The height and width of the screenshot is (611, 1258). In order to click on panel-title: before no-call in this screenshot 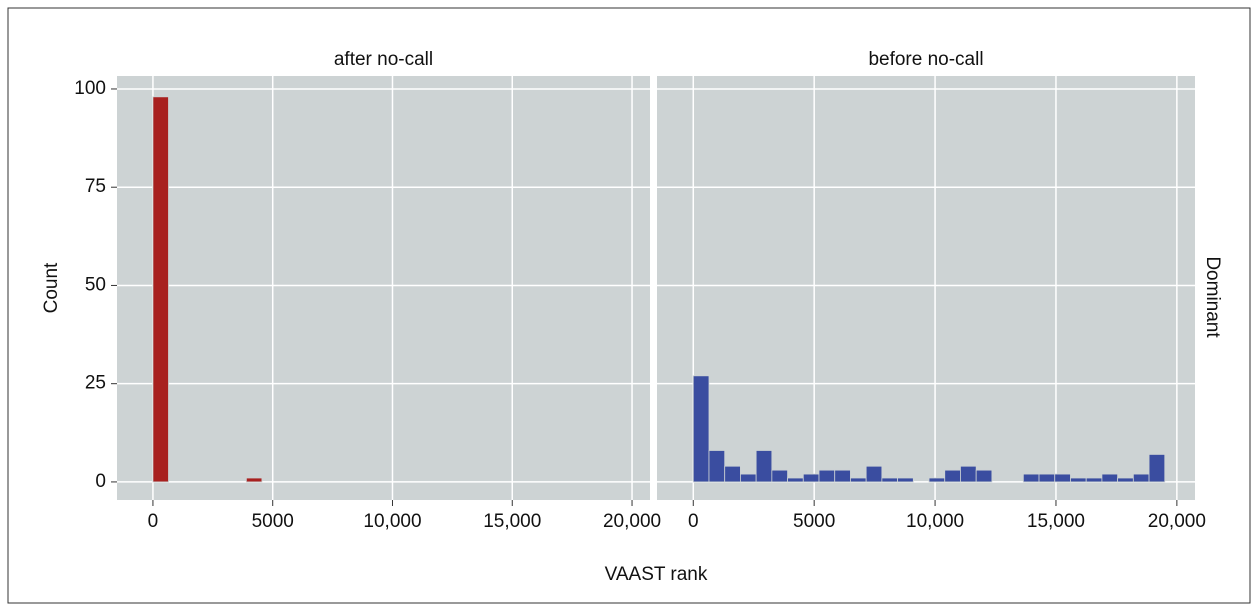, I will do `click(925, 59)`.